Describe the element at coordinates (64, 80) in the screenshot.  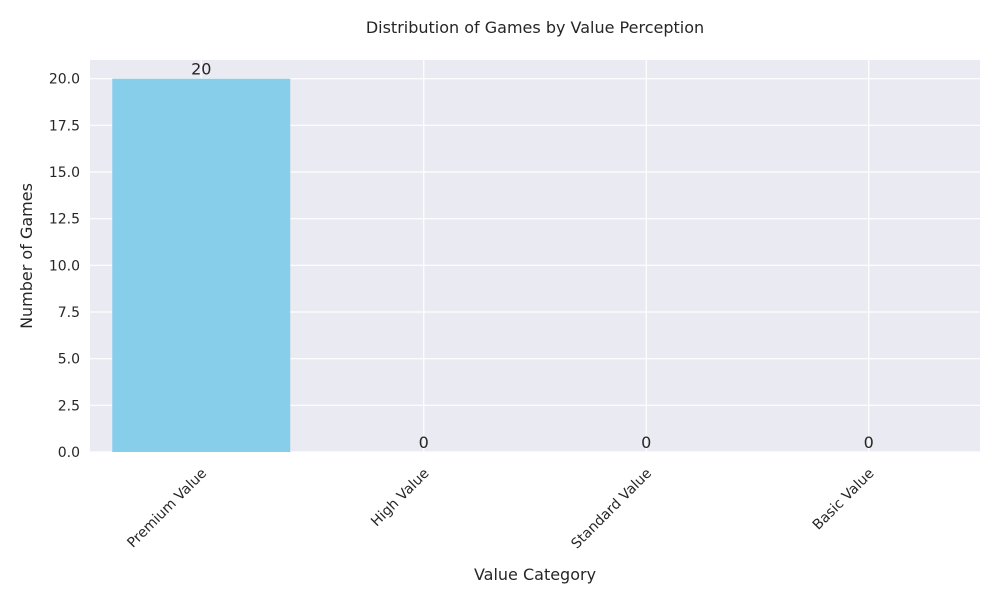
I see `y-tick-label: 20.0` at that location.